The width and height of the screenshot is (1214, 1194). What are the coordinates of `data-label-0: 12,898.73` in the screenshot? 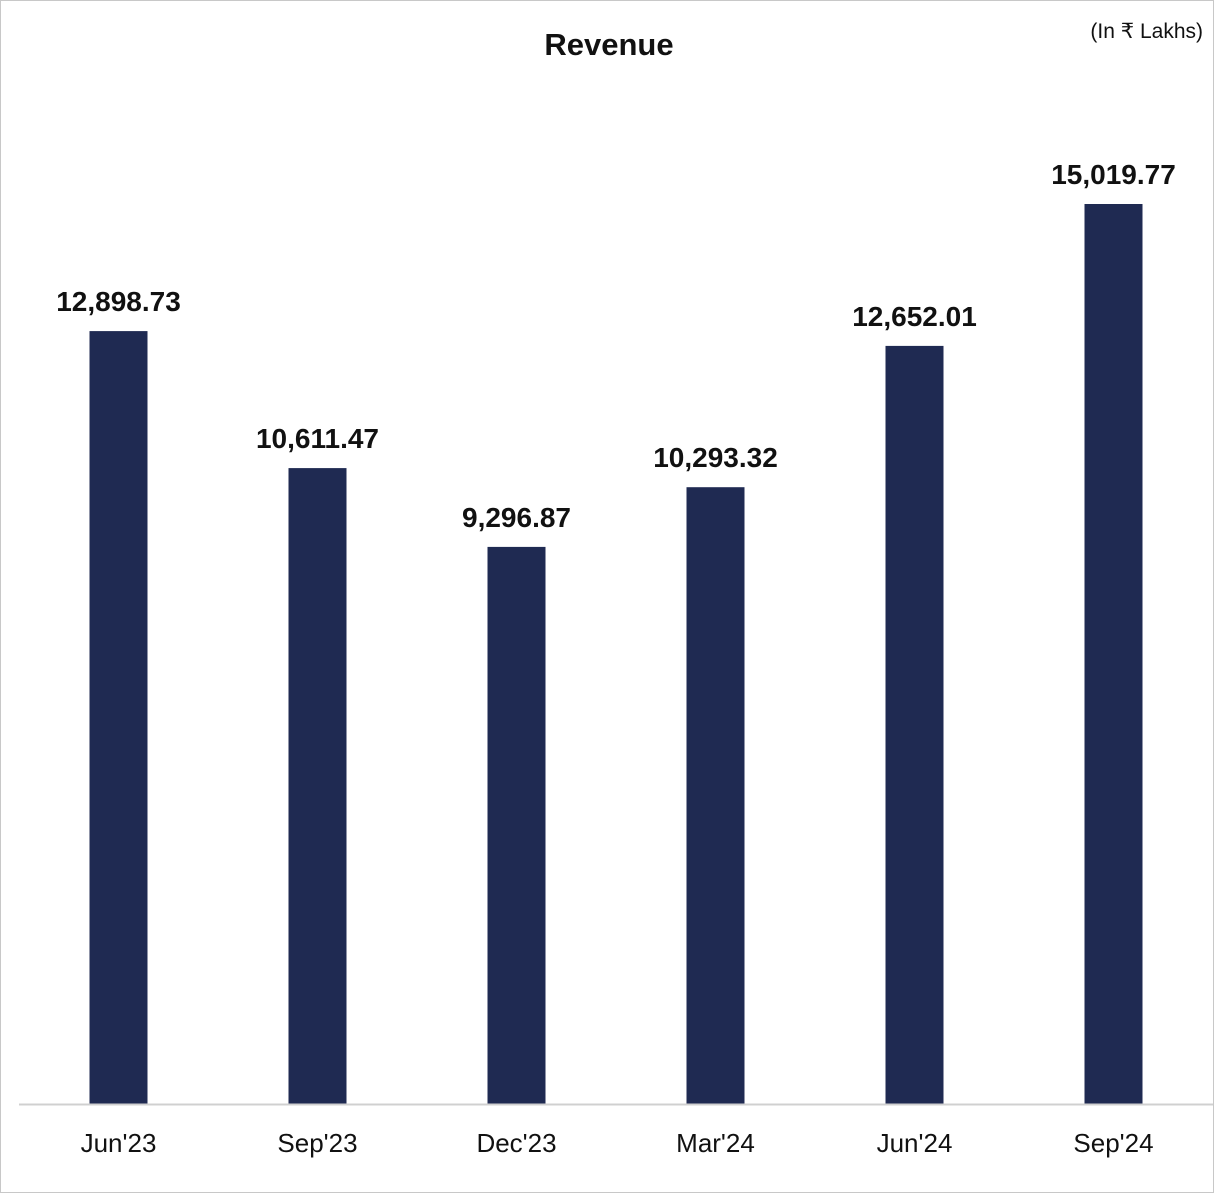 It's located at (118, 301).